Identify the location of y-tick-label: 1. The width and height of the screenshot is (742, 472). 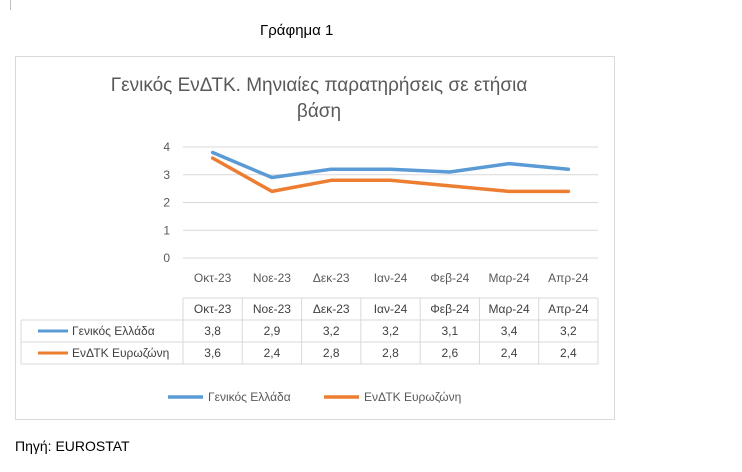
(166, 230).